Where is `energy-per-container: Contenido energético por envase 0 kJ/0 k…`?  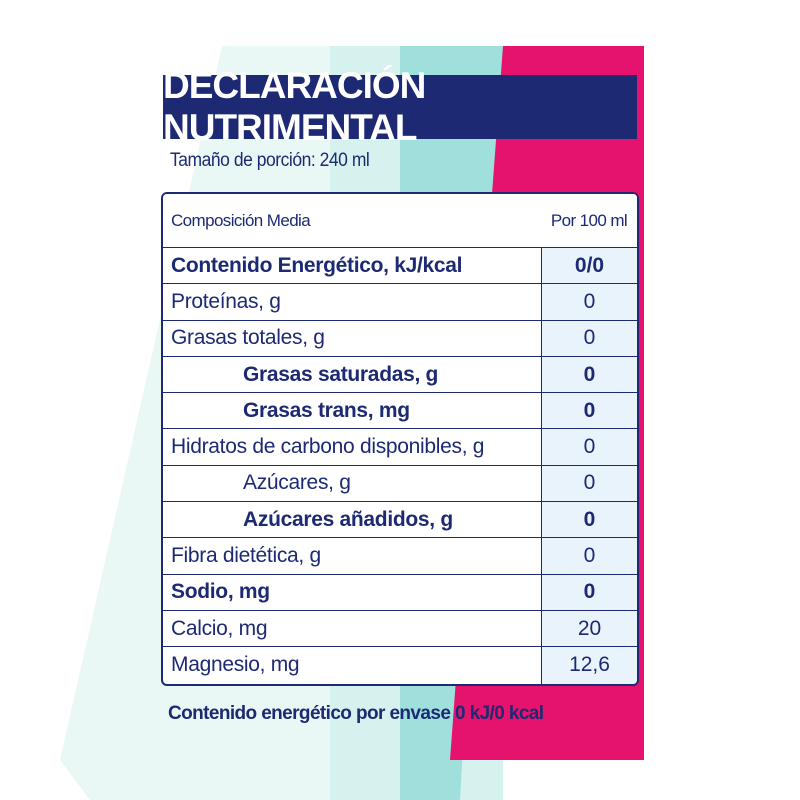 energy-per-container: Contenido energético por envase 0 kJ/0 k… is located at coordinates (356, 713).